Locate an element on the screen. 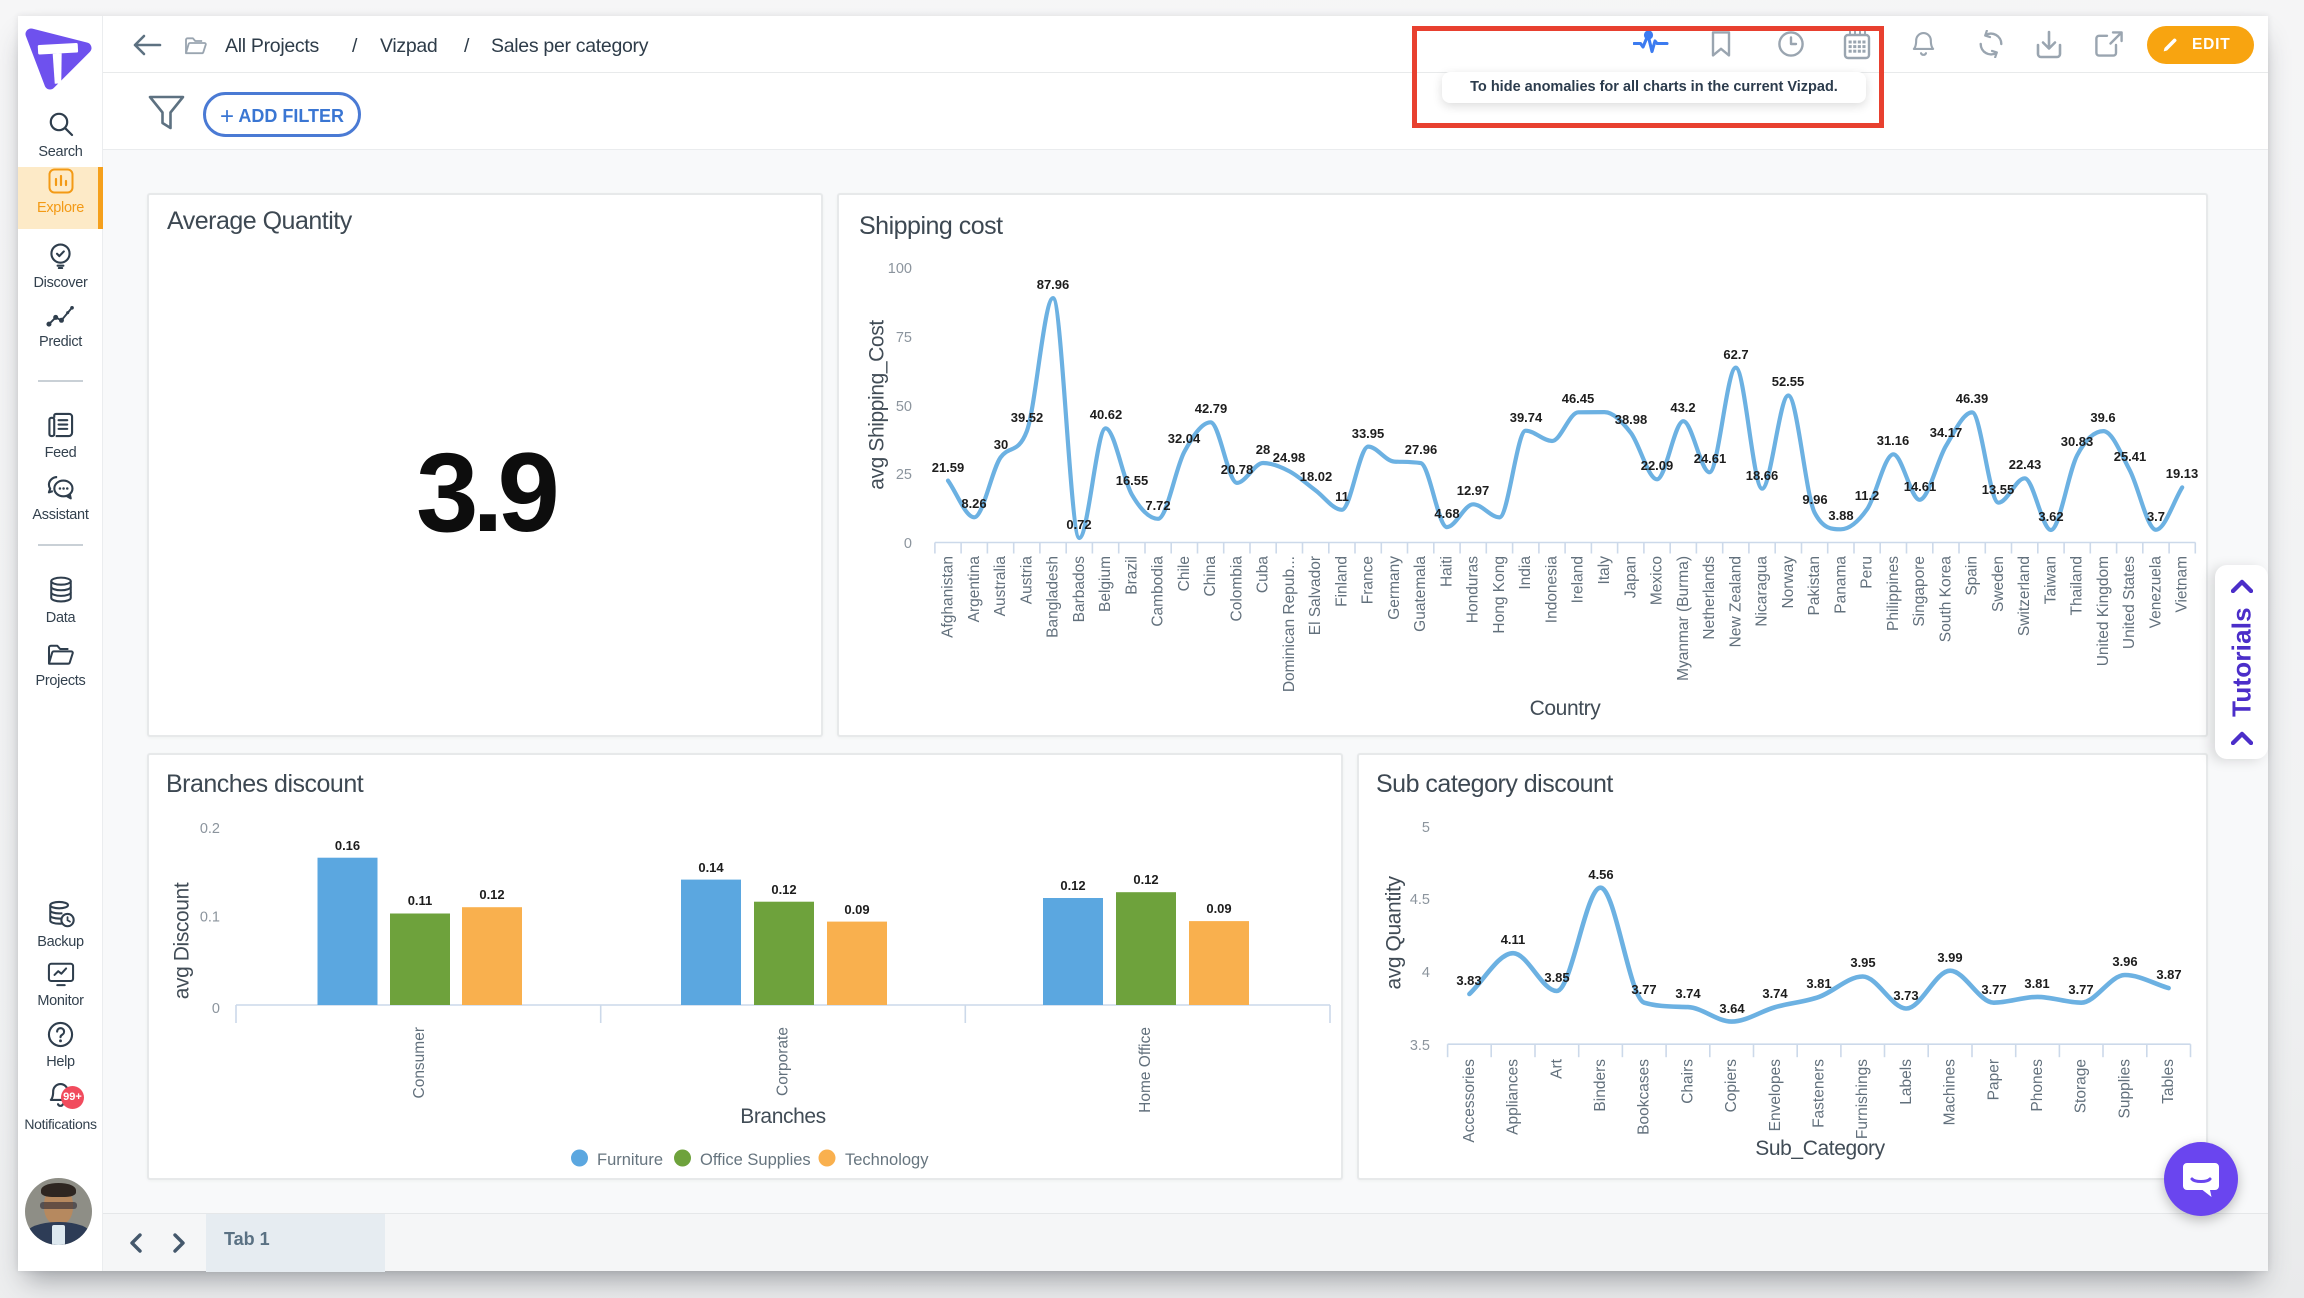 This screenshot has height=1298, width=2304. svg-text: 0.2 is located at coordinates (210, 829).